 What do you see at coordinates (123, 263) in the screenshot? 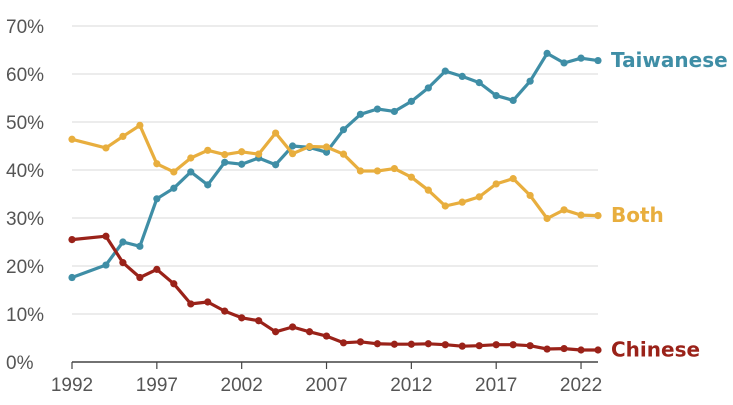
I see `point-chinese-1995` at bounding box center [123, 263].